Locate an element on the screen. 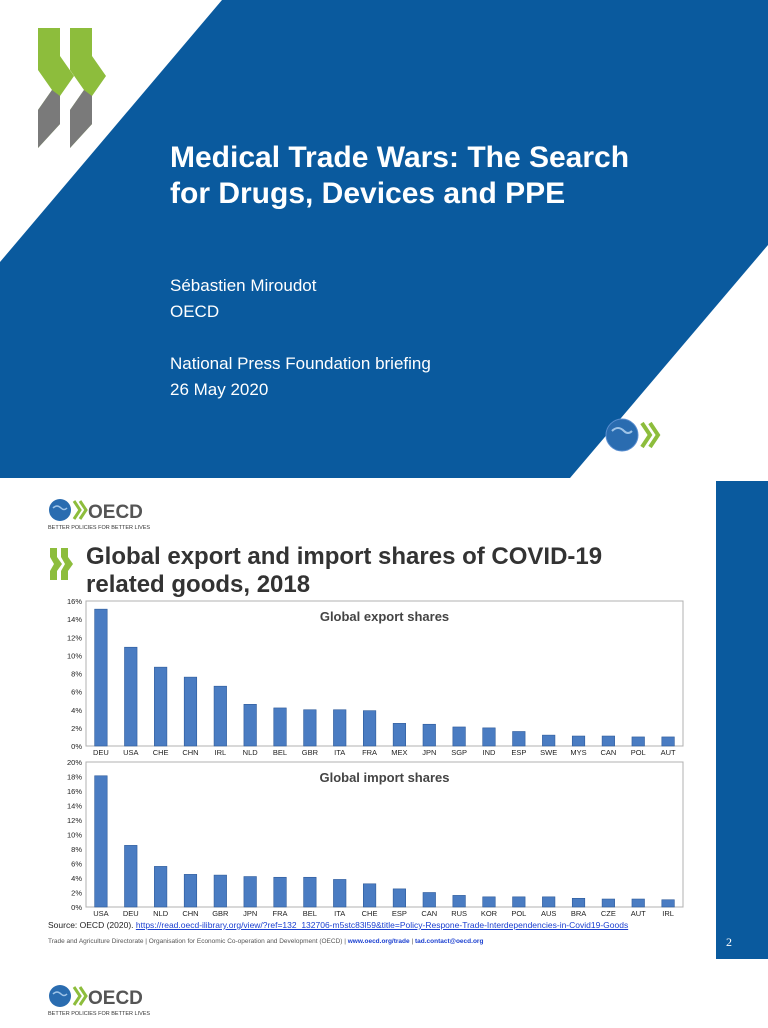 Image resolution: width=768 pixels, height=1028 pixels. logo-tagline: BETTER POLICIES FOR BETTER LIVES is located at coordinates (673, 459).